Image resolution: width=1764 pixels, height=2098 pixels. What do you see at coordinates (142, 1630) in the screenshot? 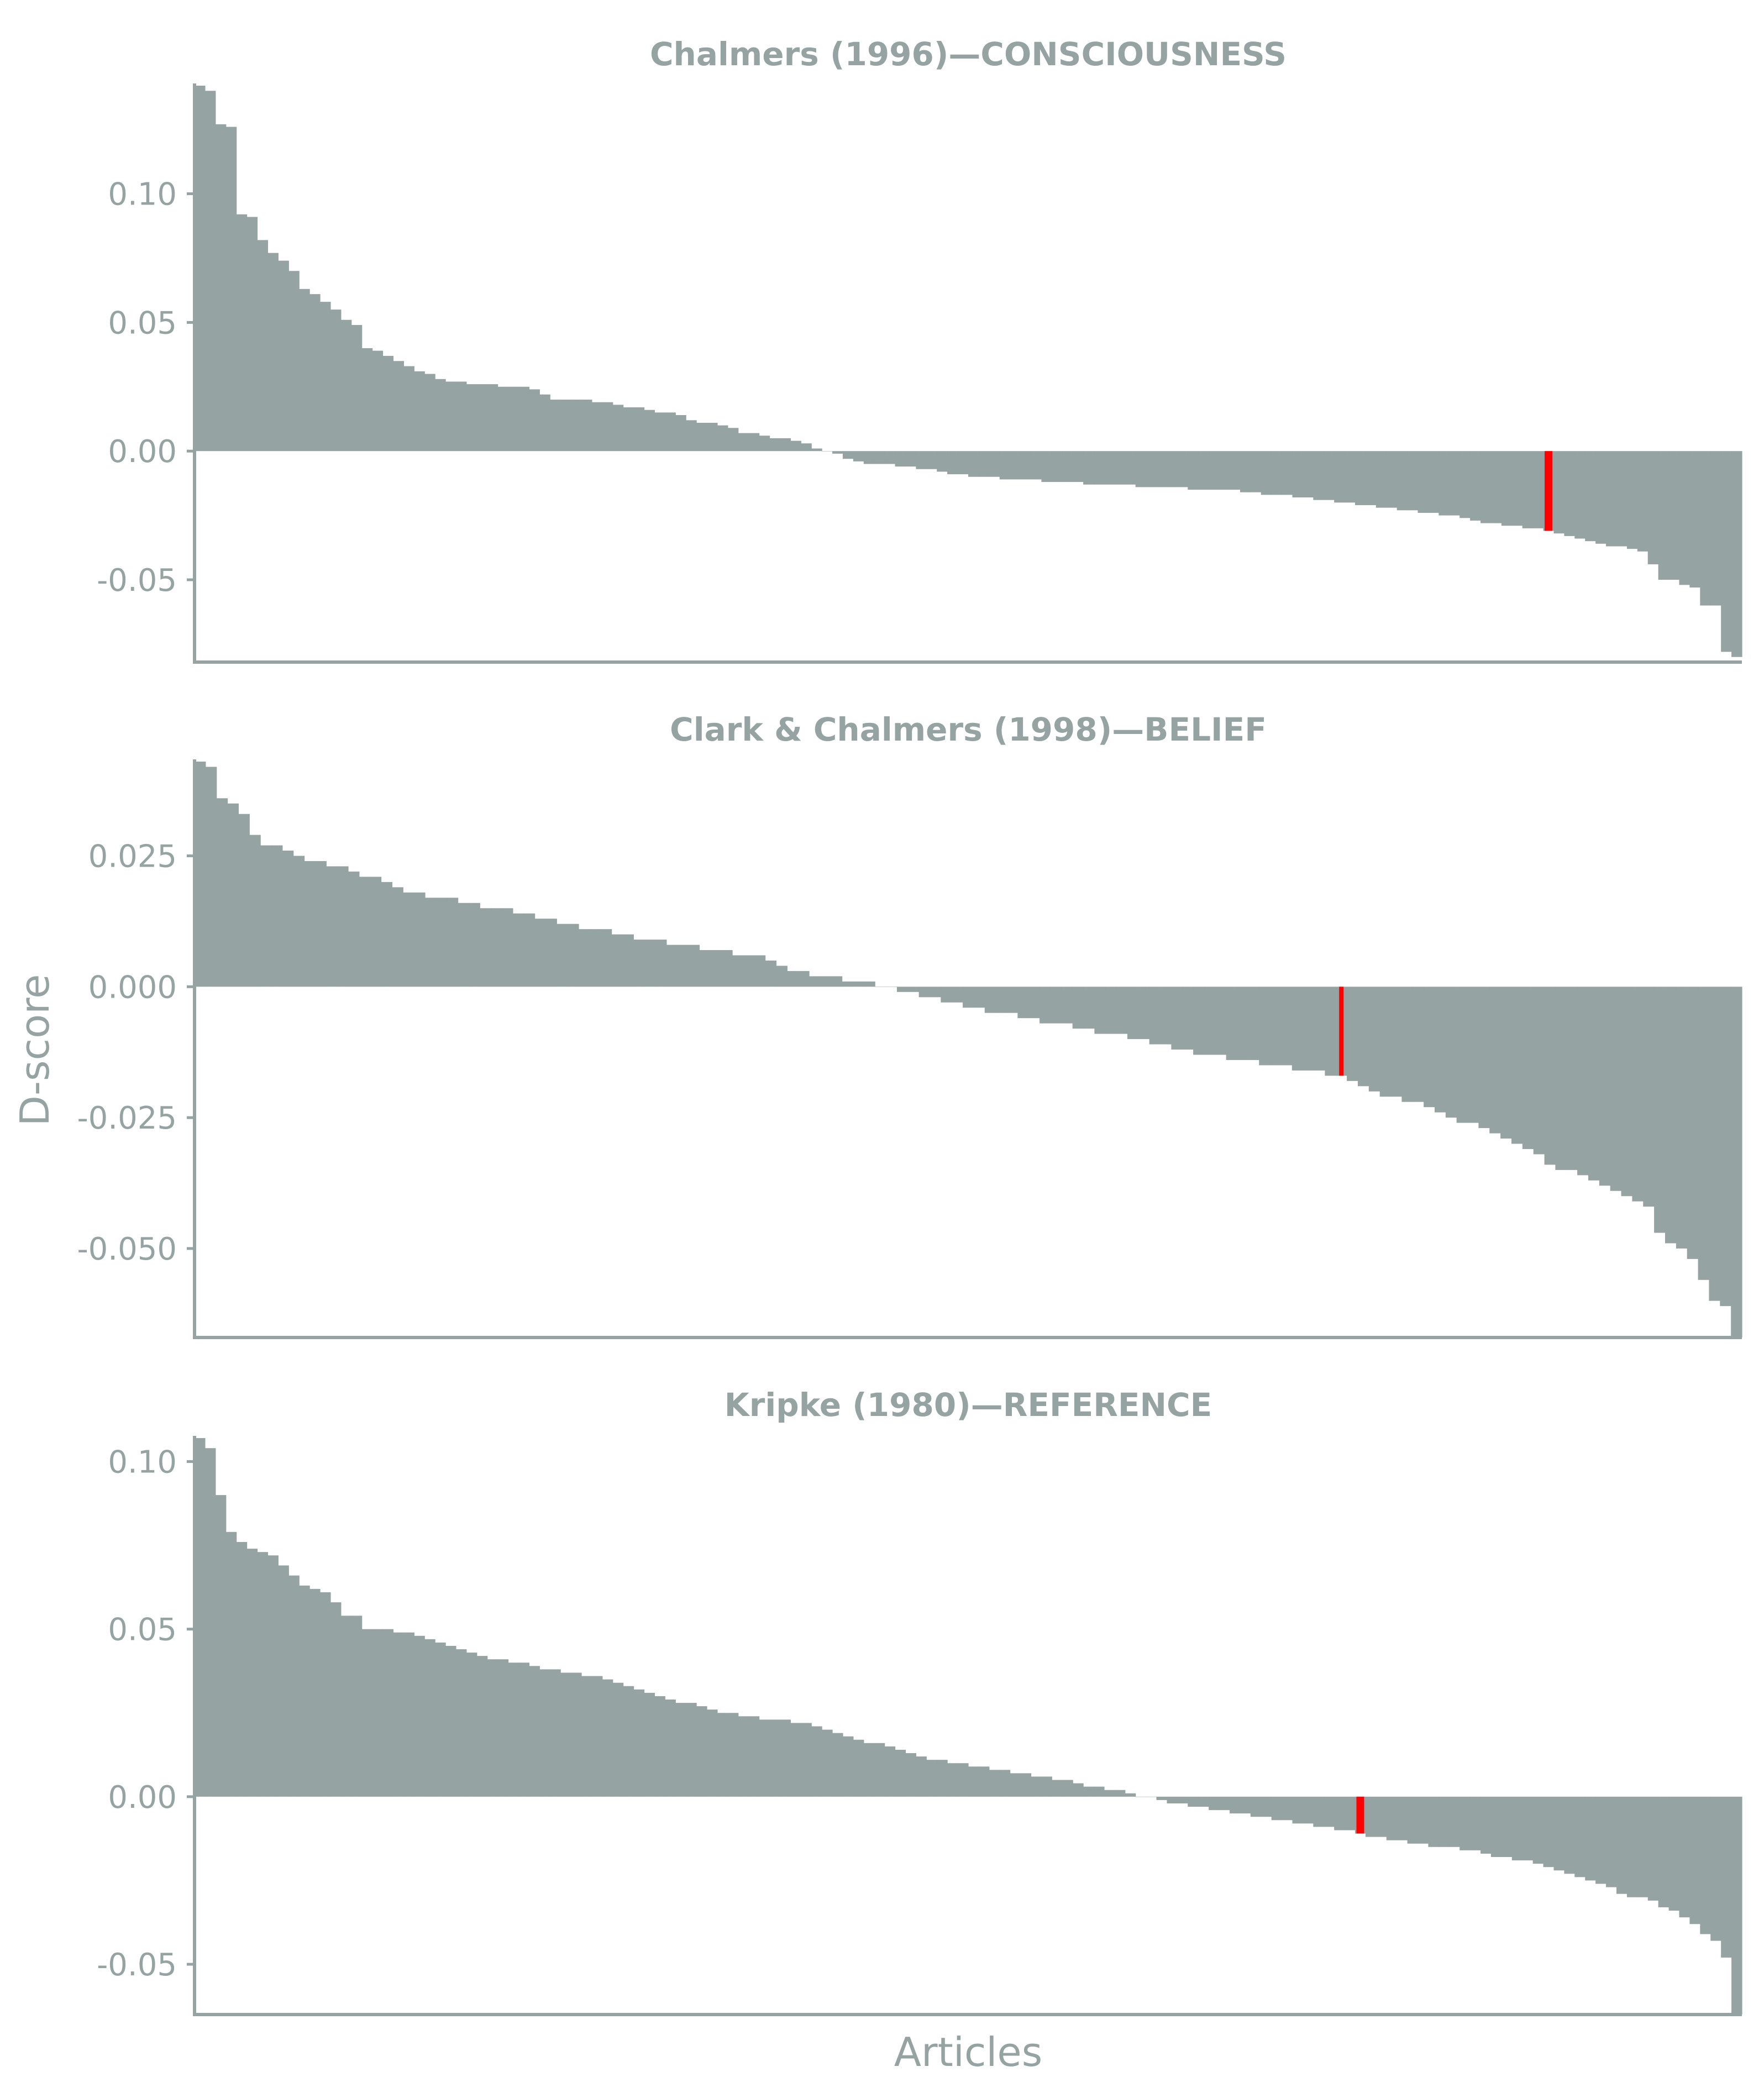
I see `y-tick-label: 0.05` at bounding box center [142, 1630].